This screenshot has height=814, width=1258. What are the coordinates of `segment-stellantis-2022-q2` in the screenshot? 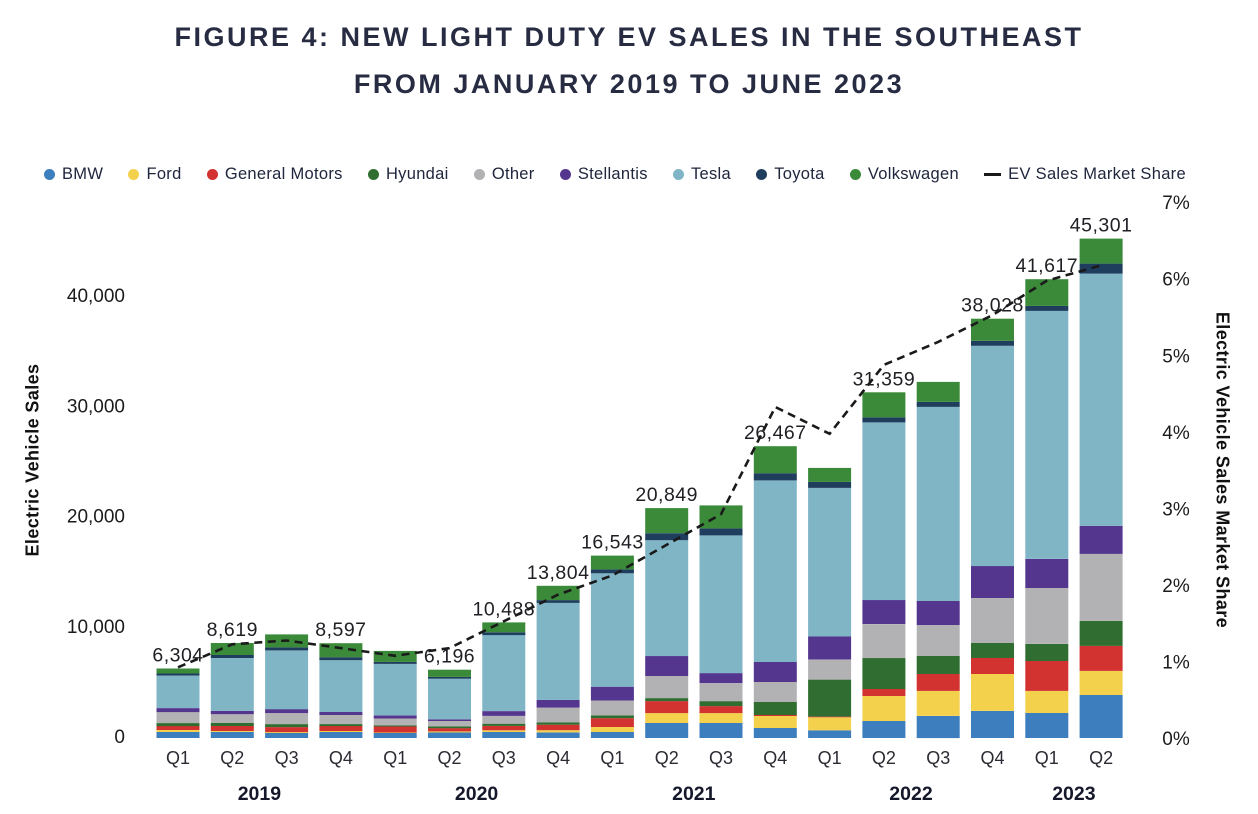 It's located at (884, 612).